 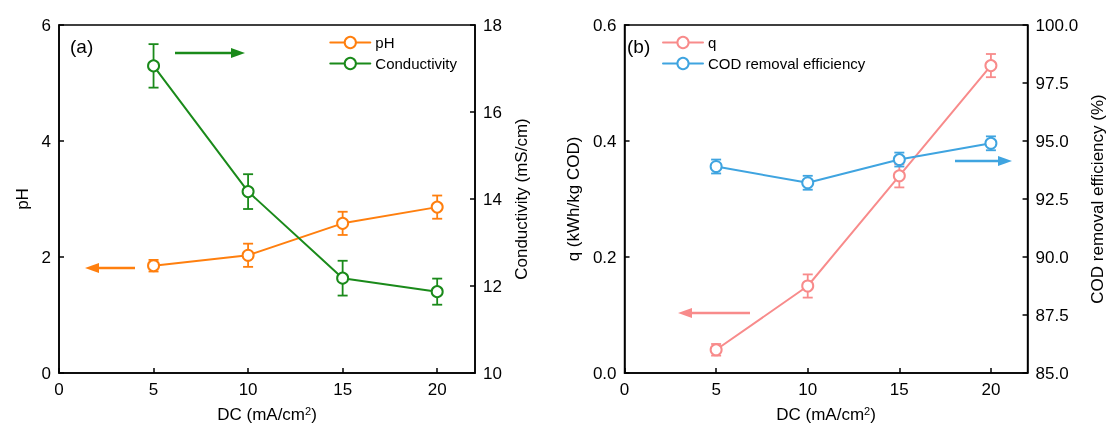 I want to click on y2-axis-title: COD removal efficiency (%), so click(x=1097, y=199).